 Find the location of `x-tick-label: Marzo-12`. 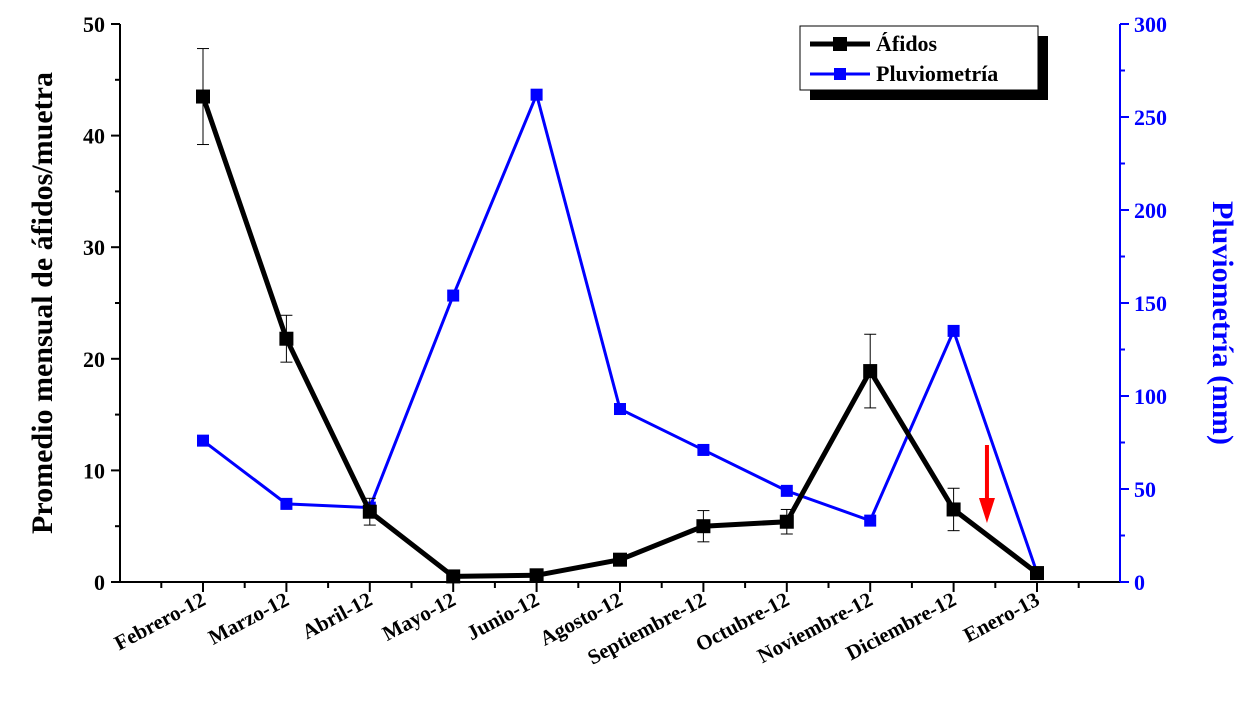

x-tick-label: Marzo-12 is located at coordinates (248, 618).